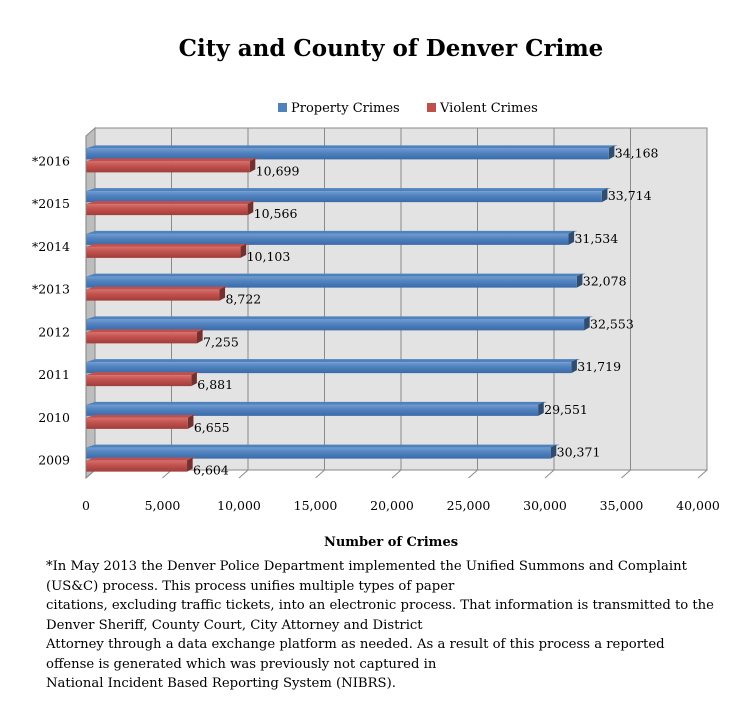  Describe the element at coordinates (278, 170) in the screenshot. I see `bar-value-label: 10,699` at that location.